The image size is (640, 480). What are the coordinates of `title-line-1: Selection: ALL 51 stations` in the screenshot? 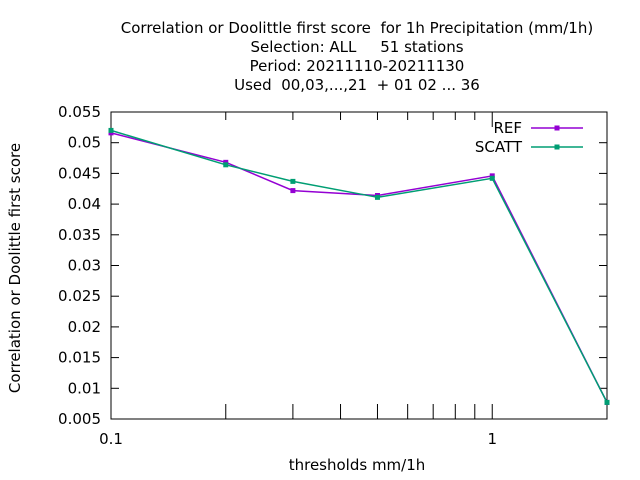 It's located at (356, 47).